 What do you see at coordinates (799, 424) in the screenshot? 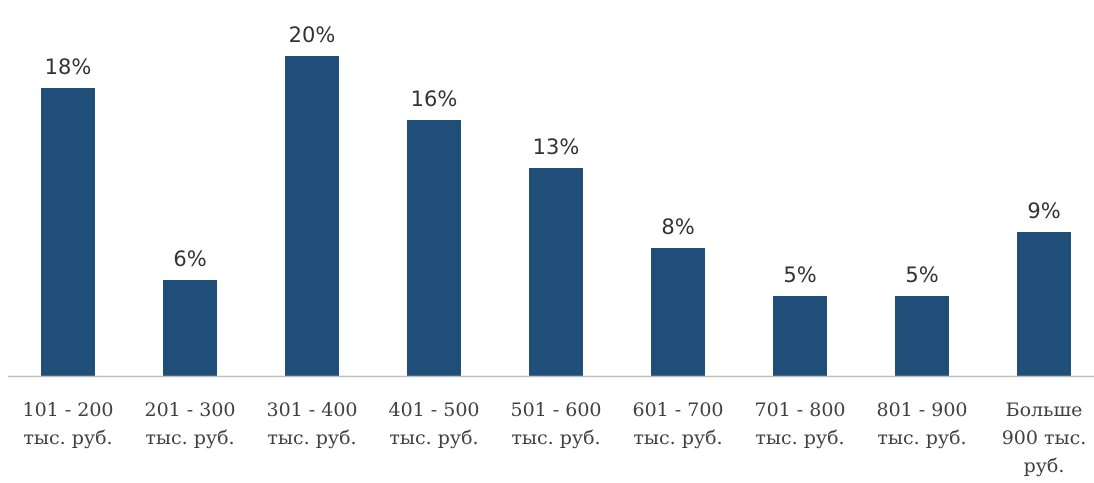
I see `x-tick-label: 701 - 800 тыс. руб.` at bounding box center [799, 424].